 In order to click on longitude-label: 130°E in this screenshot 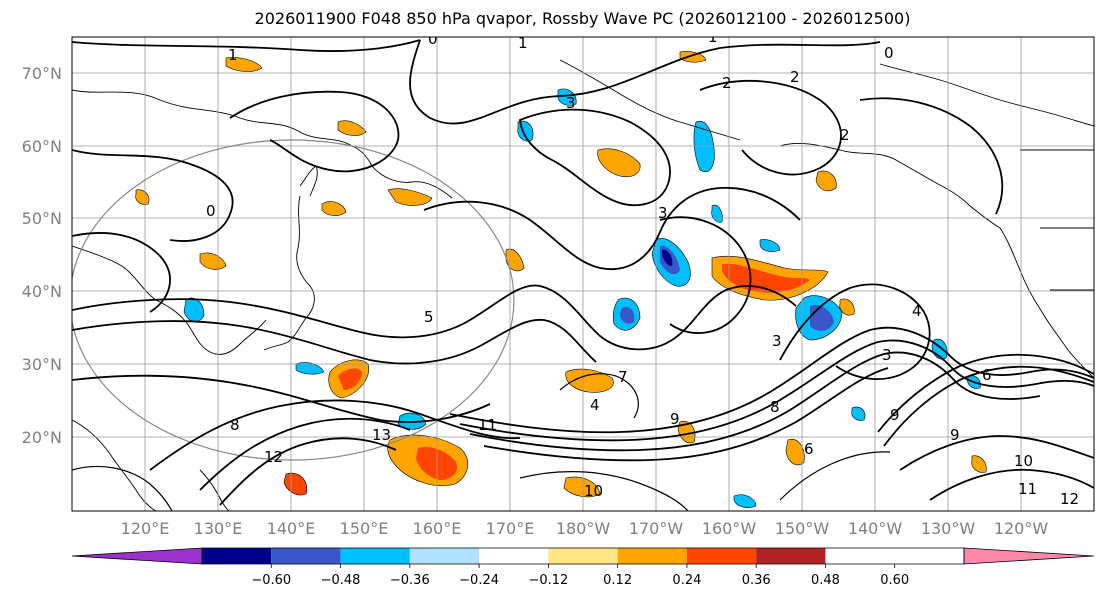, I will do `click(218, 528)`.